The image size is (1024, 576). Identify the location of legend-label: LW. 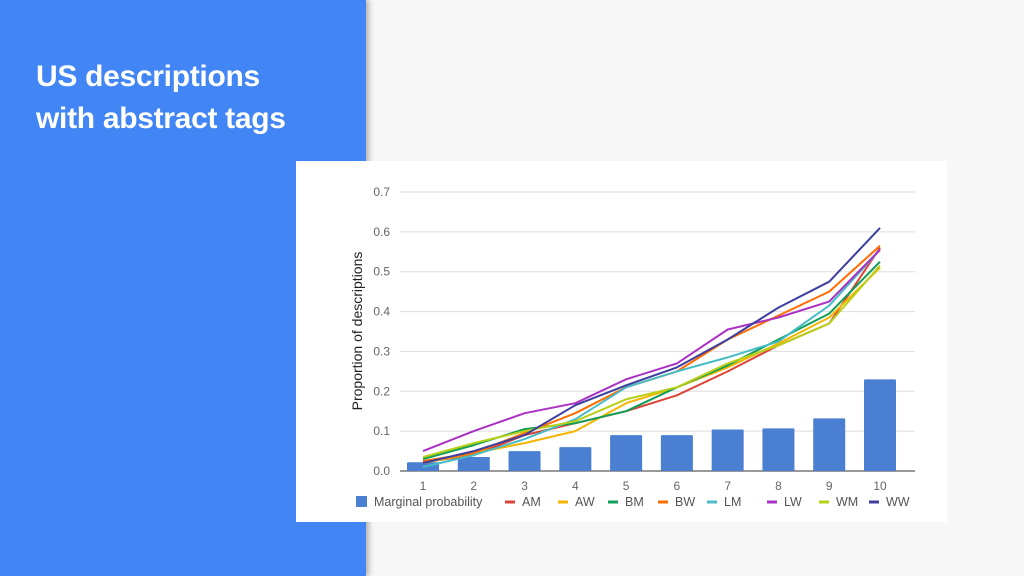
(793, 502).